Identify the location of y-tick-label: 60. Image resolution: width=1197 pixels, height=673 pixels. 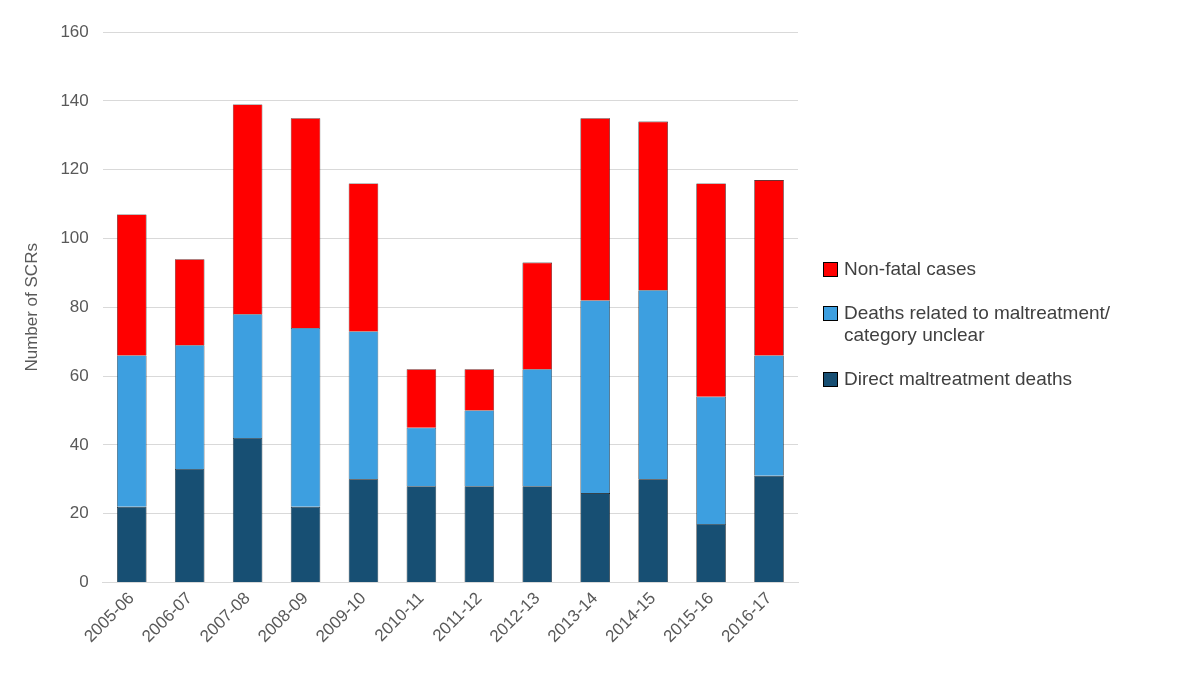
(79, 375).